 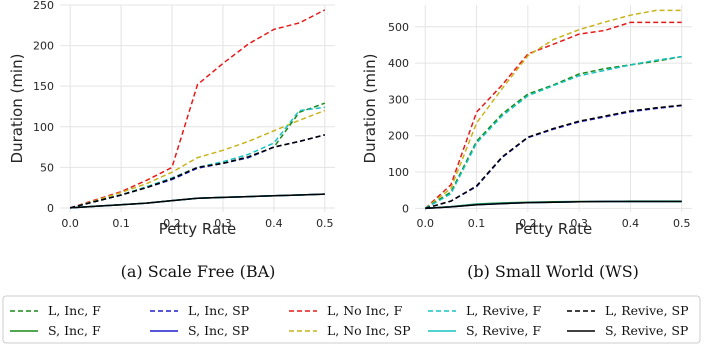 What do you see at coordinates (369, 330) in the screenshot?
I see `legend-label-l-no-inc-sp: L, No Inc, SP` at bounding box center [369, 330].